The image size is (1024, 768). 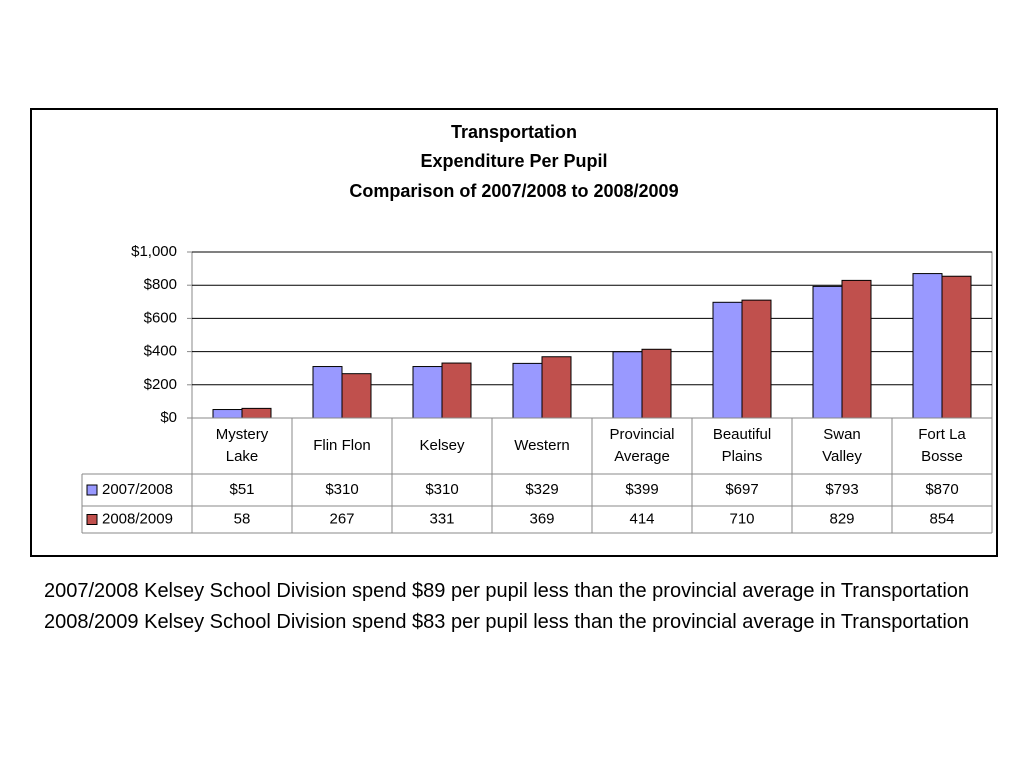 What do you see at coordinates (542, 445) in the screenshot?
I see `category-label-4-line-1: Western` at bounding box center [542, 445].